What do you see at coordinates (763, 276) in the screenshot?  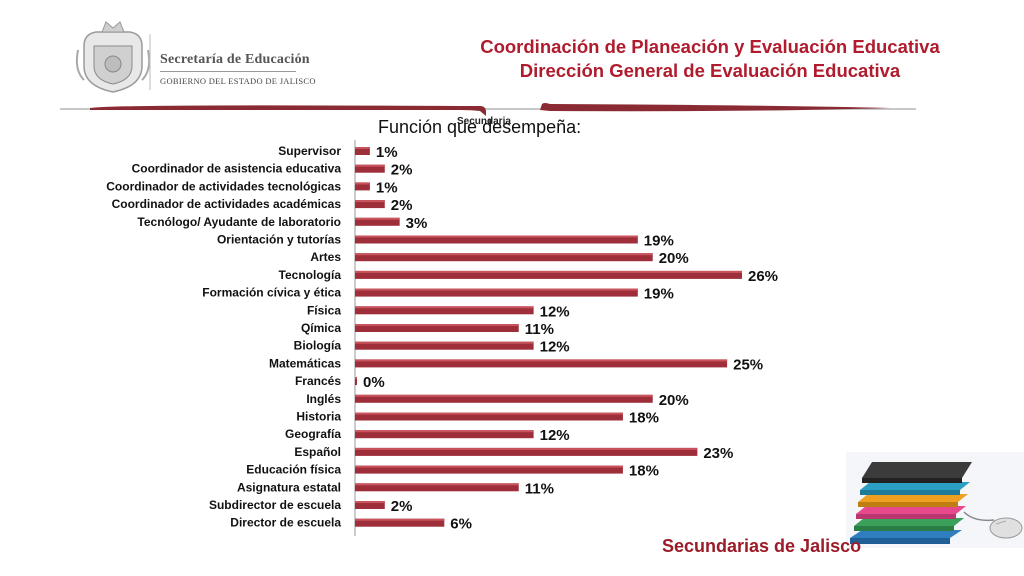 I see `value-label: 26%` at bounding box center [763, 276].